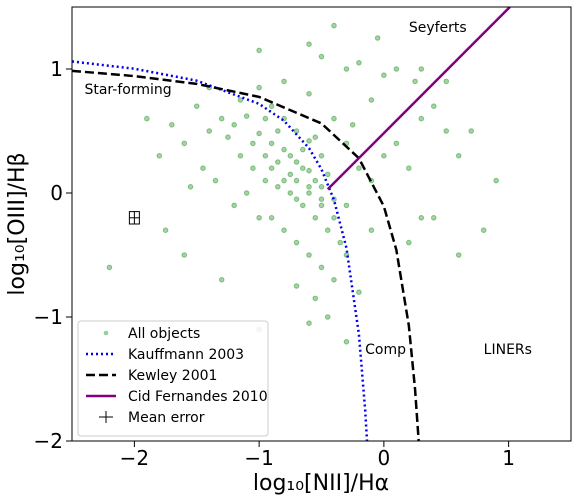 The image size is (575, 503). Describe the element at coordinates (385, 350) in the screenshot. I see `annotation: Comp` at that location.